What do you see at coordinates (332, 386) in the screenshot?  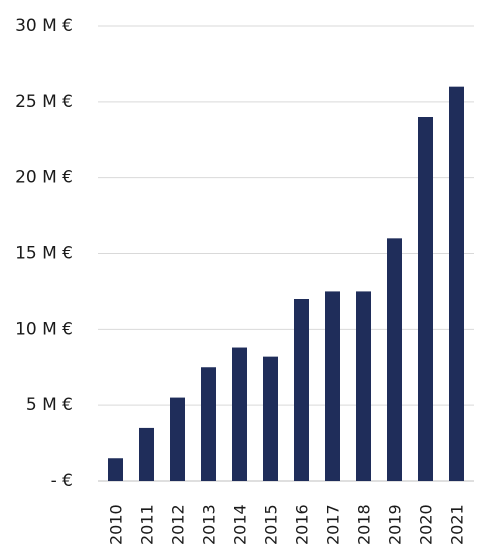 I see `bar-2017` at bounding box center [332, 386].